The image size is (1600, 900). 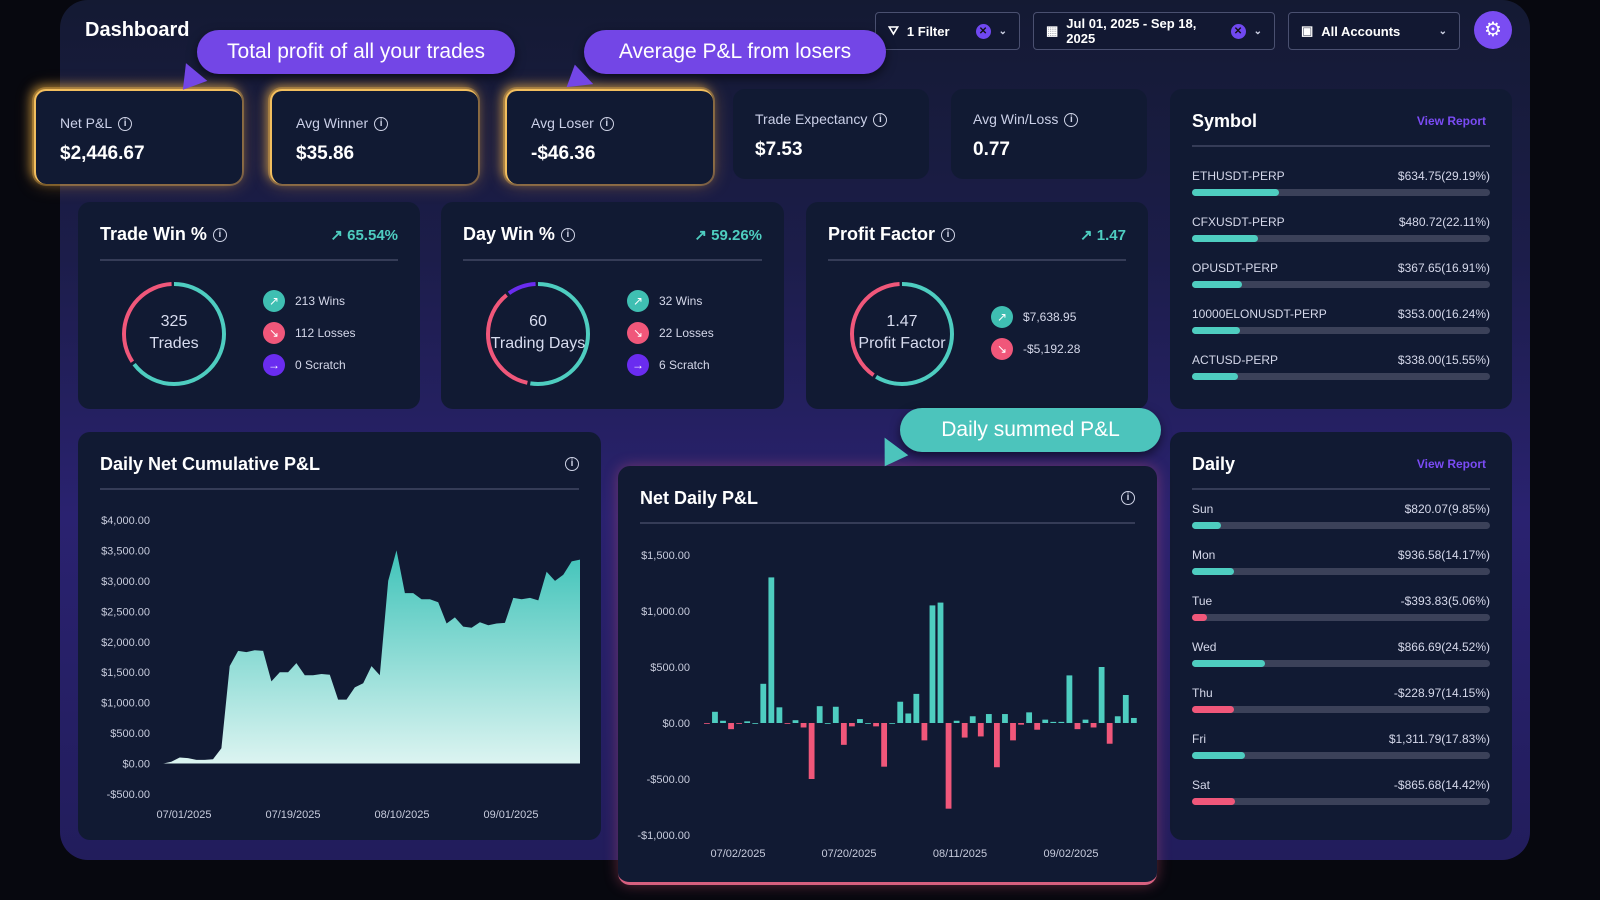 What do you see at coordinates (1374, 31) in the screenshot?
I see `accounts-dropdown: ▣ All Accounts ⌄` at bounding box center [1374, 31].